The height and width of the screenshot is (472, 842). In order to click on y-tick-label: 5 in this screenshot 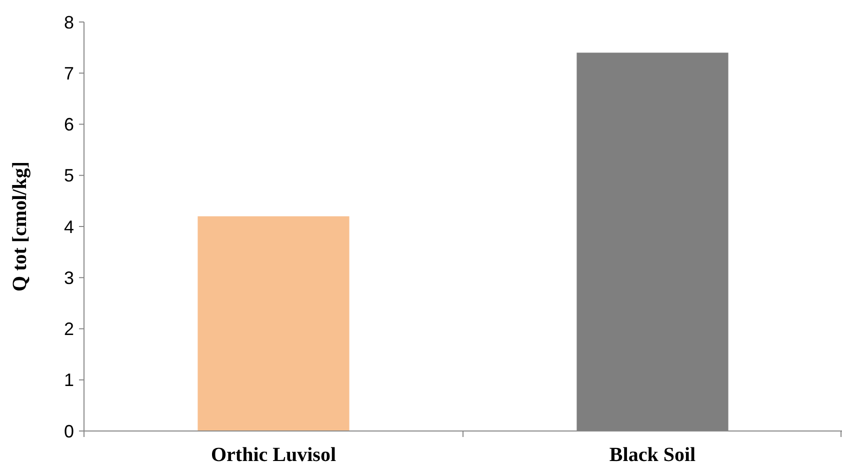, I will do `click(69, 176)`.